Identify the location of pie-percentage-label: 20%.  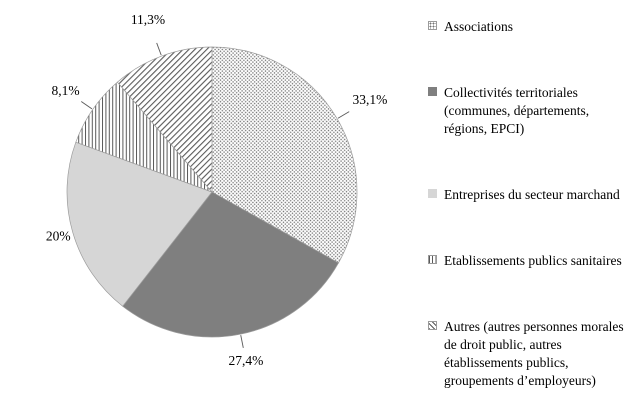
(58, 236).